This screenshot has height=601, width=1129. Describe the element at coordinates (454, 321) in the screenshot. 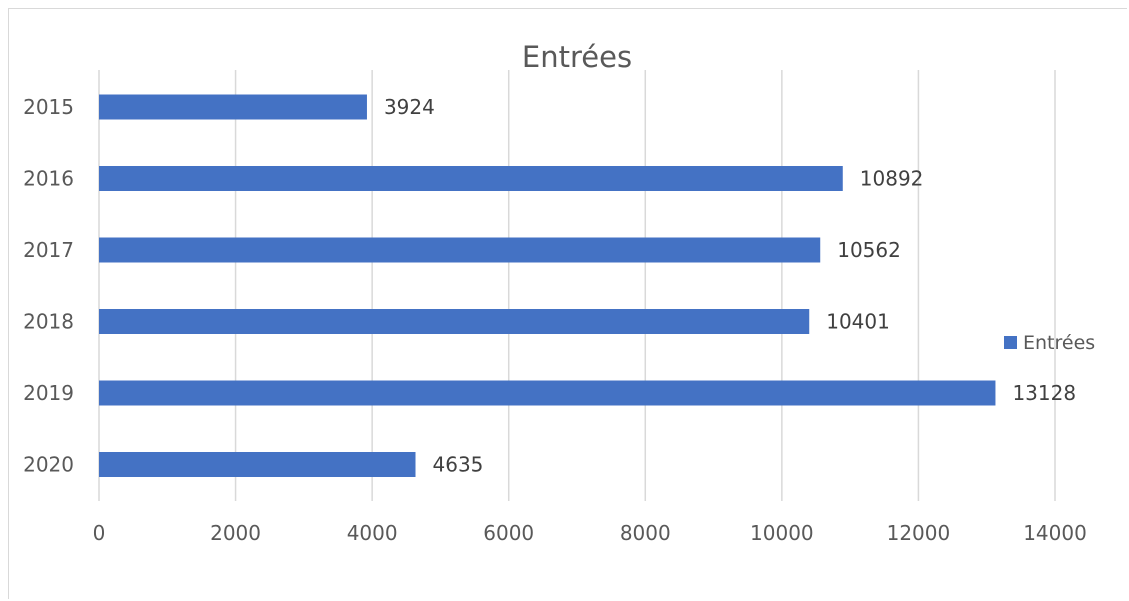

I see `bar-2018` at that location.